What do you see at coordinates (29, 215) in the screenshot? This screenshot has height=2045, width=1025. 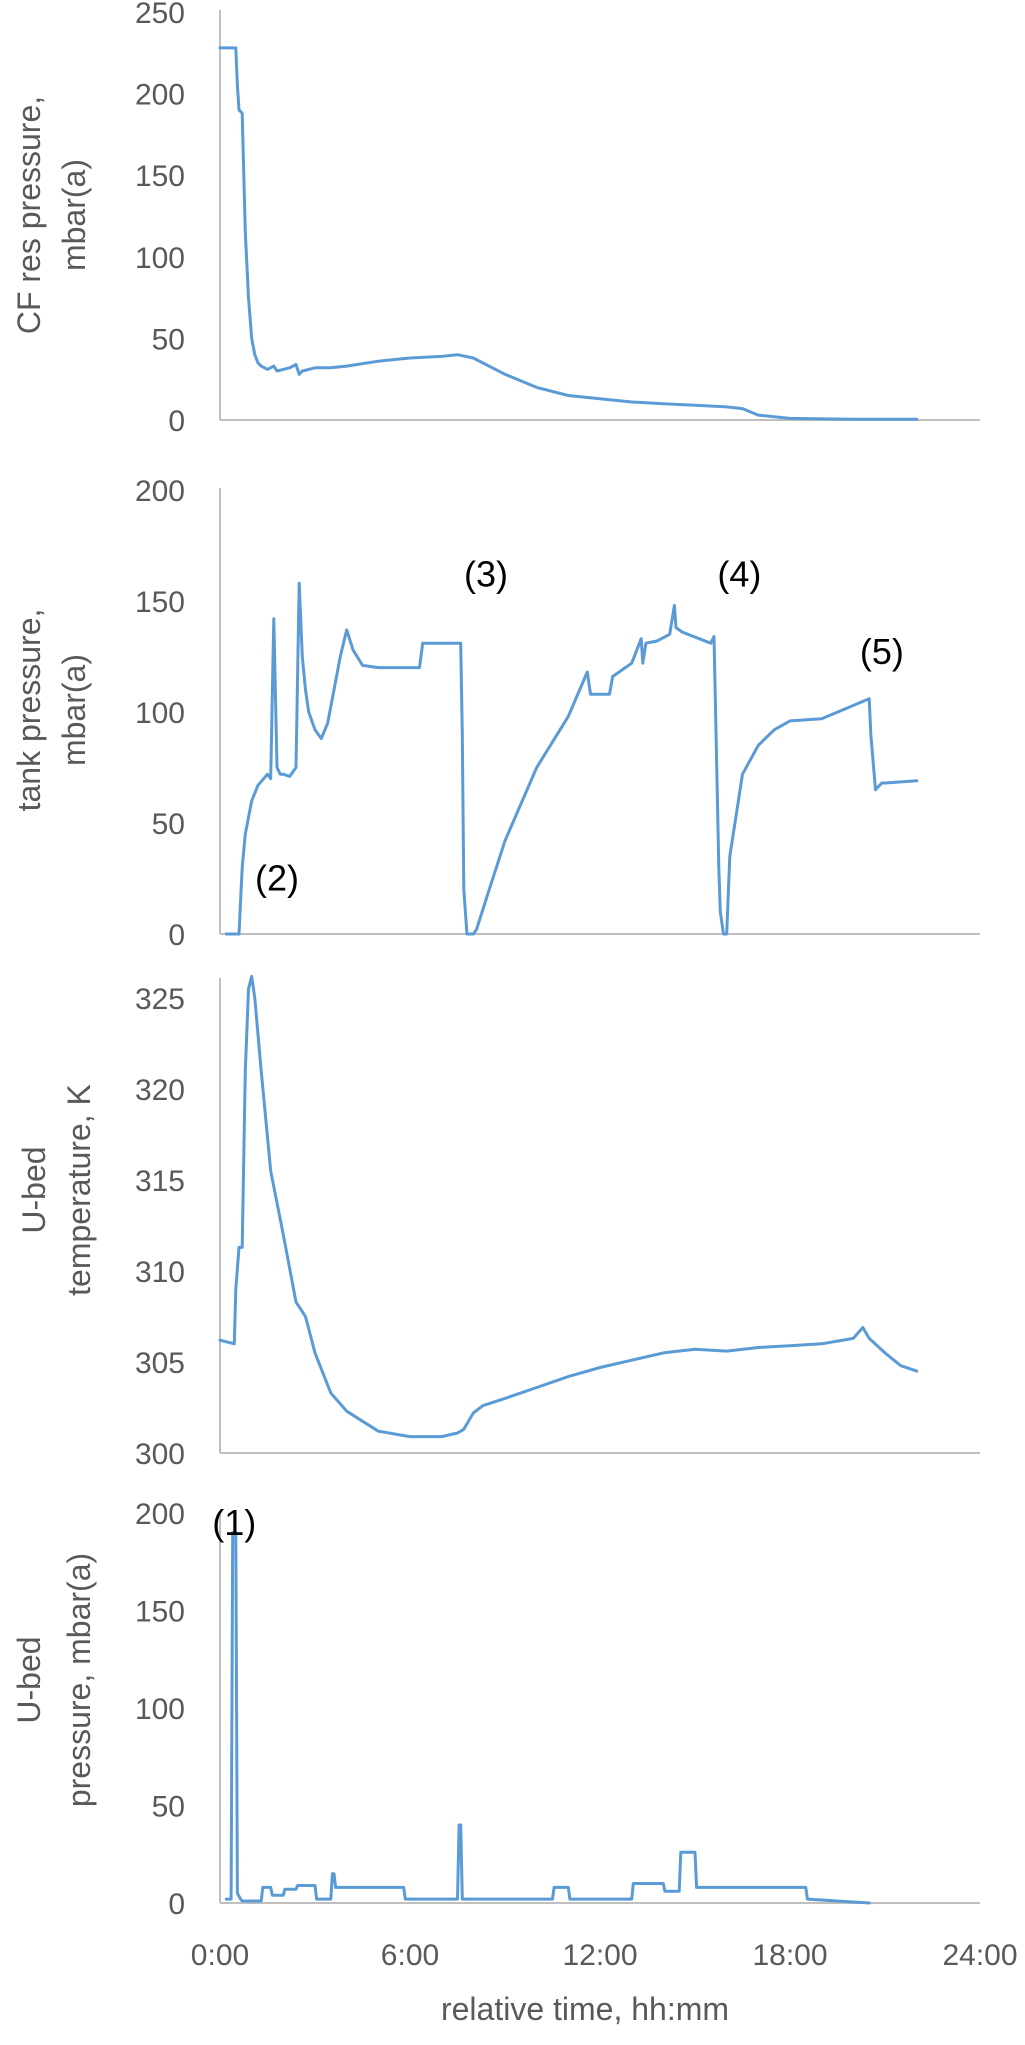 I see `y-axis-label: CF res pressure,` at bounding box center [29, 215].